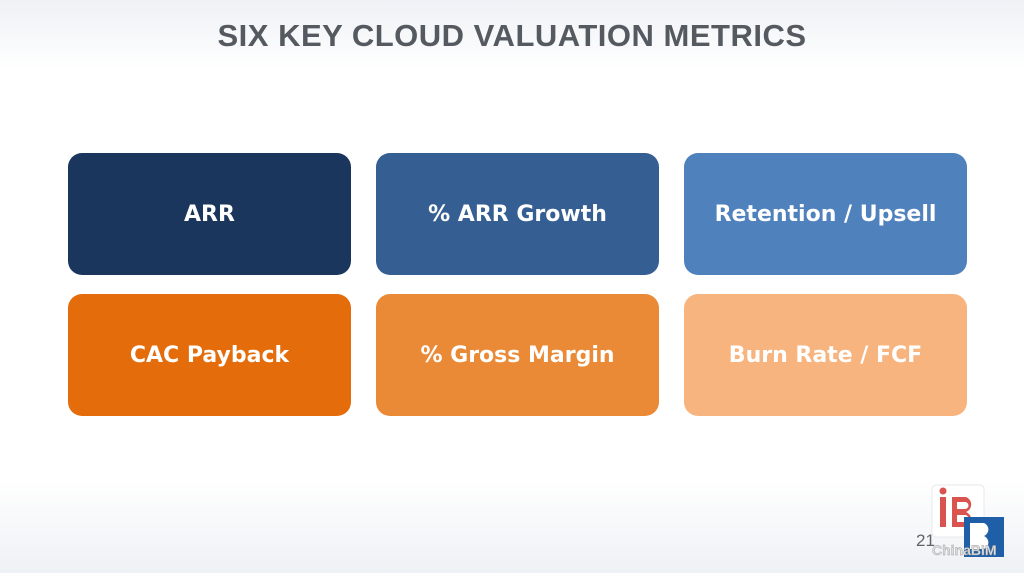  I want to click on metric-card-arr-growth: % ARR Growth, so click(517, 214).